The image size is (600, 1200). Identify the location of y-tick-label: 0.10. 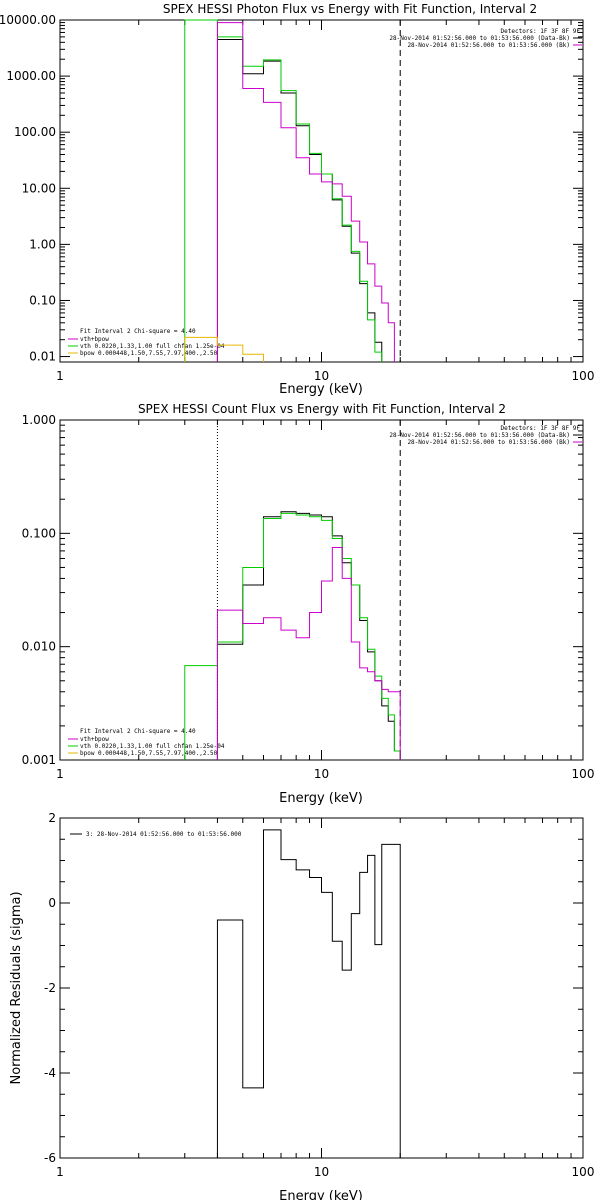
(42, 300).